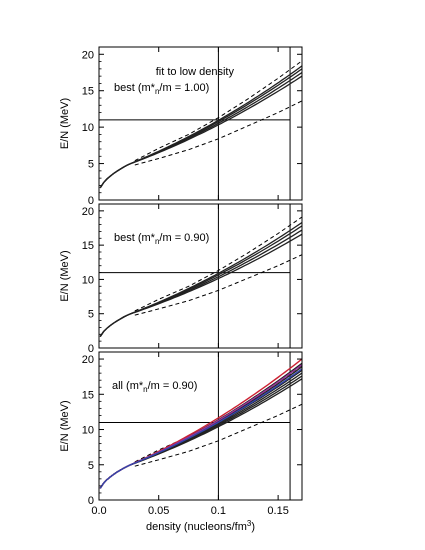  I want to click on x-tick-label: 0.1, so click(218, 511).